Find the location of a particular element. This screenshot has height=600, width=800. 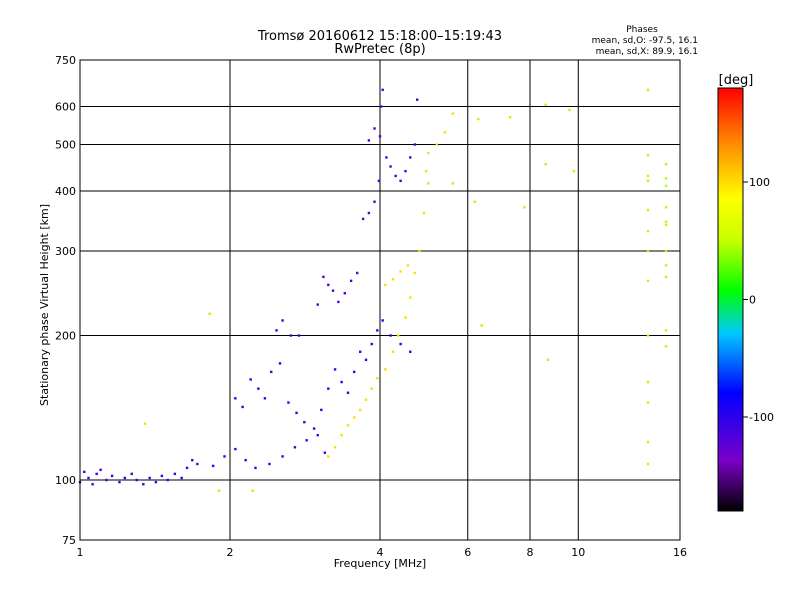

colorbar is located at coordinates (730, 299).